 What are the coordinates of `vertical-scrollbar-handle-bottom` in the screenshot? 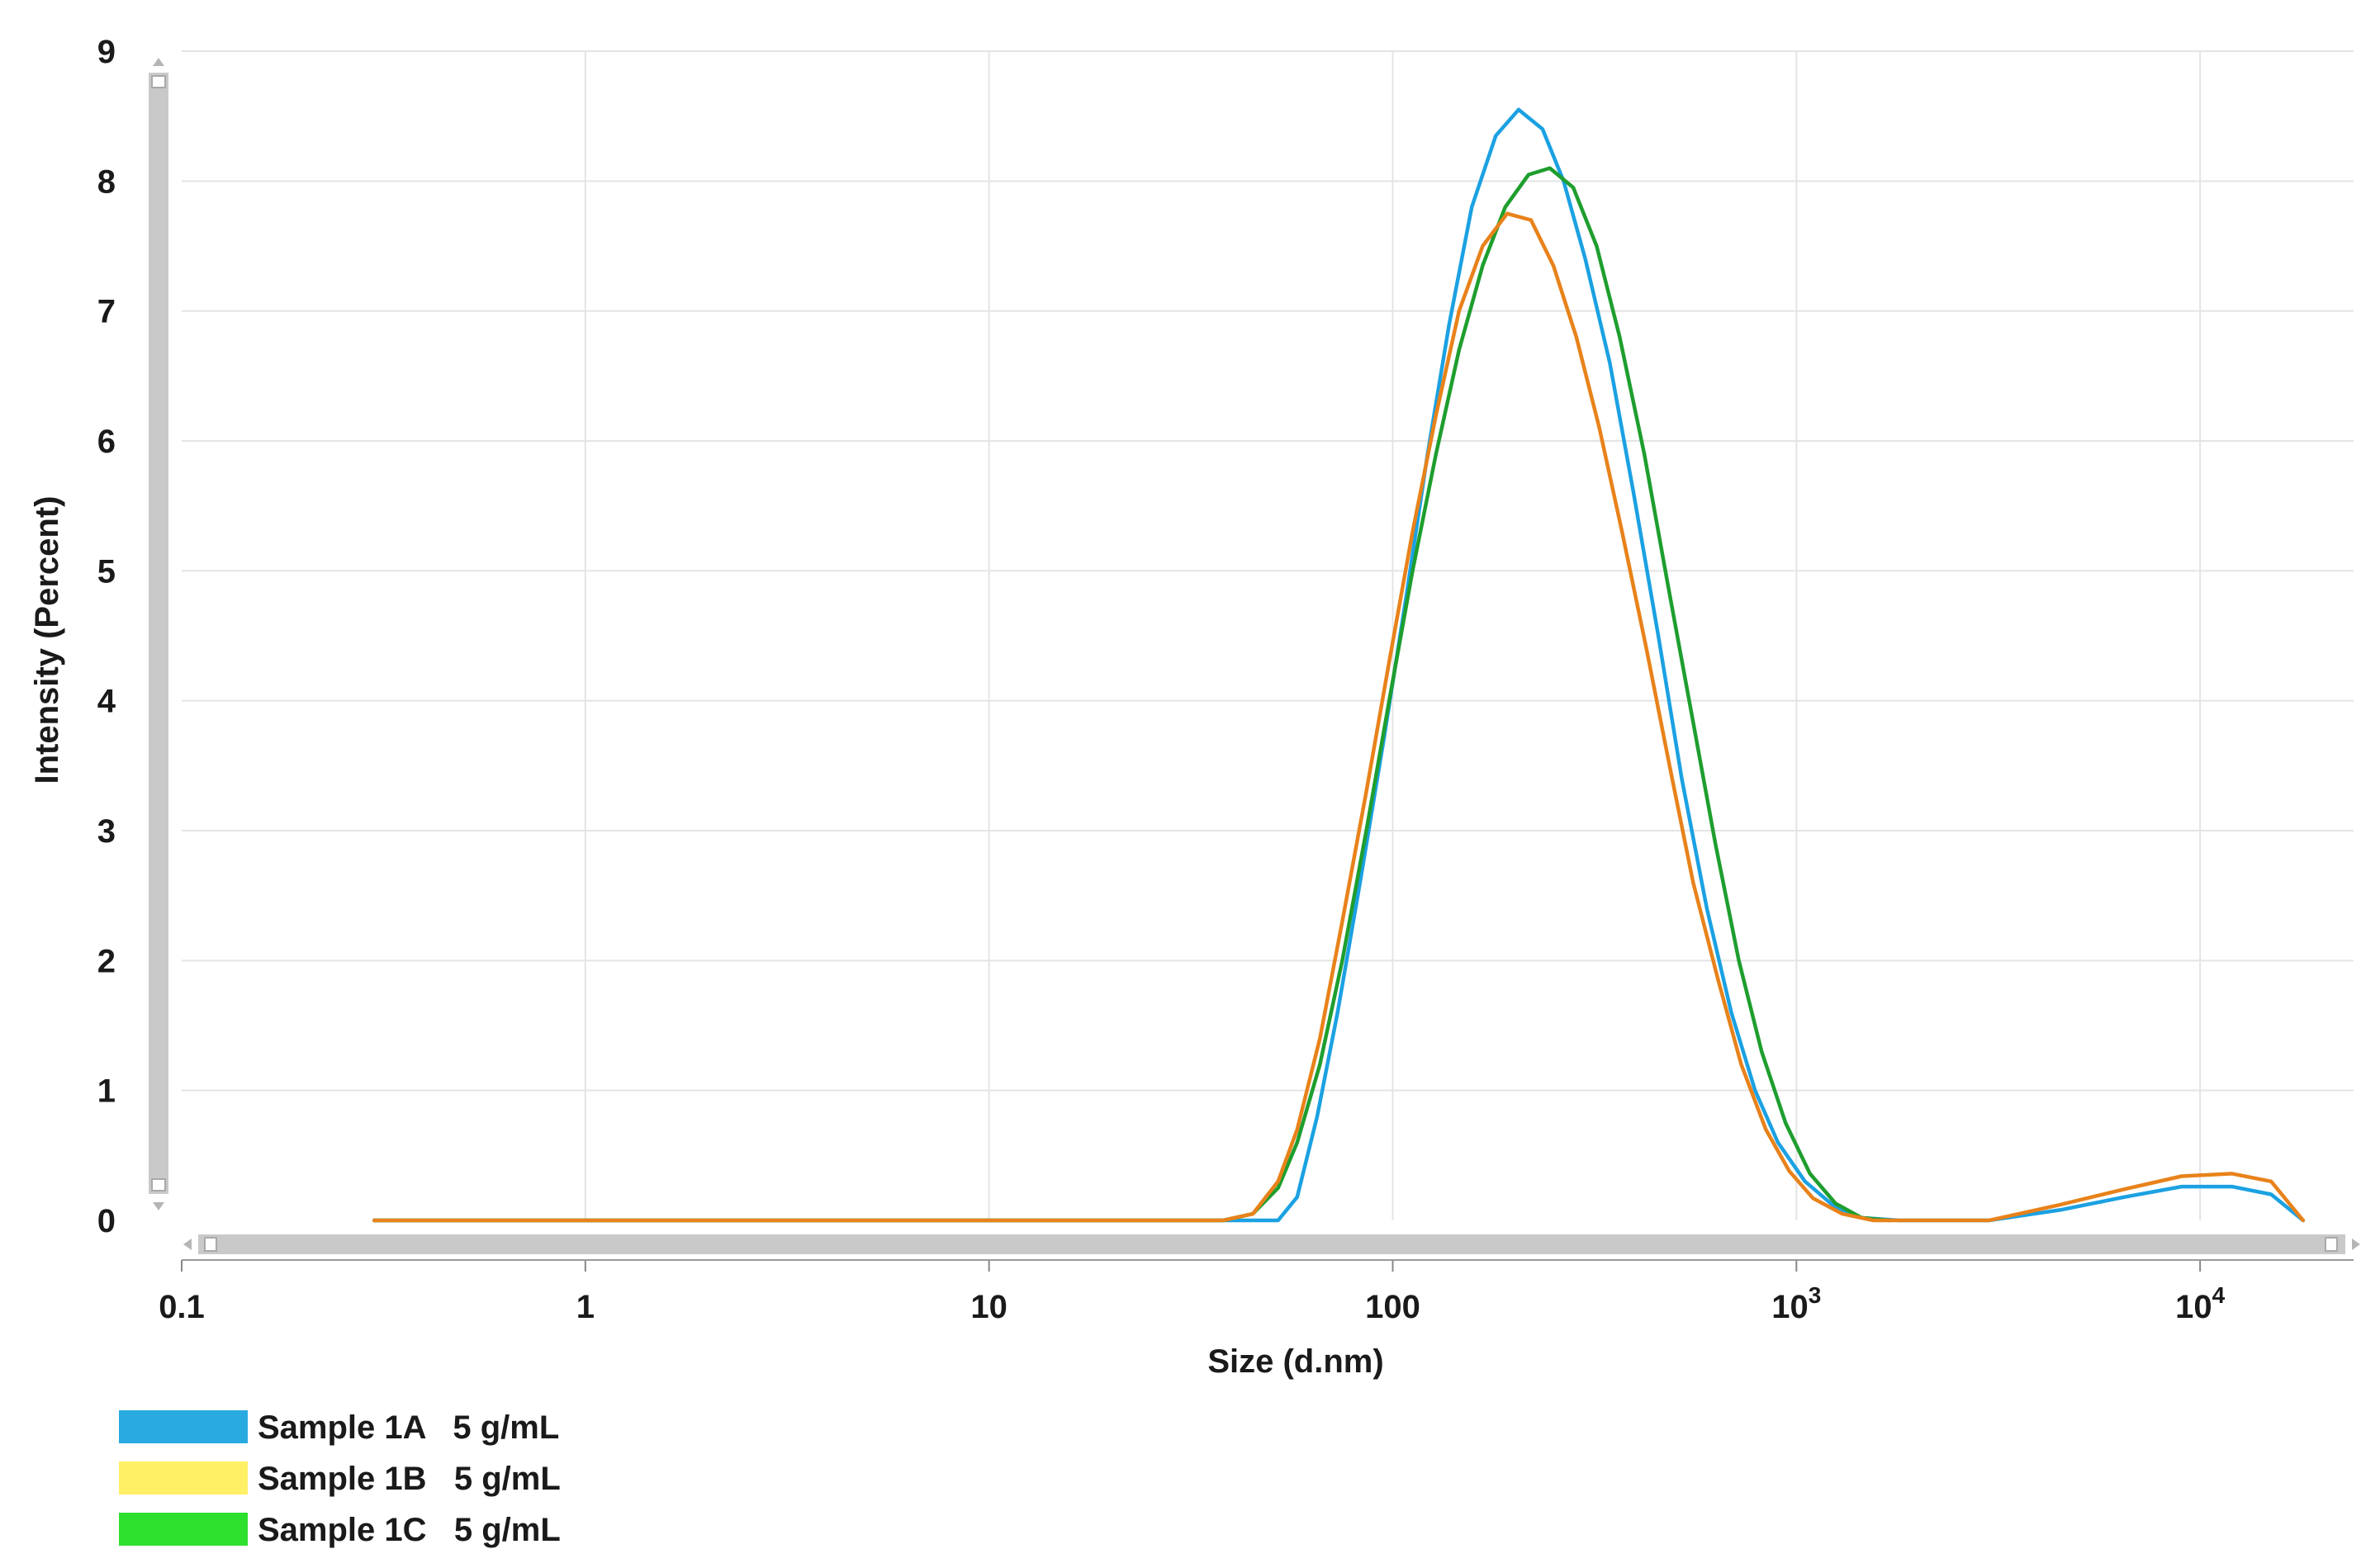 It's located at (158, 1184).